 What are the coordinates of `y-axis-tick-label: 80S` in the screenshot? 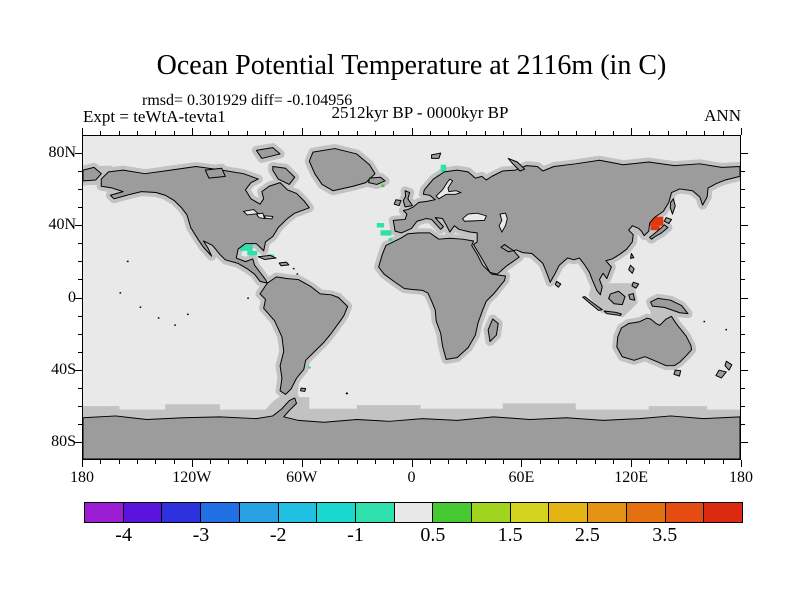 It's located at (63, 441).